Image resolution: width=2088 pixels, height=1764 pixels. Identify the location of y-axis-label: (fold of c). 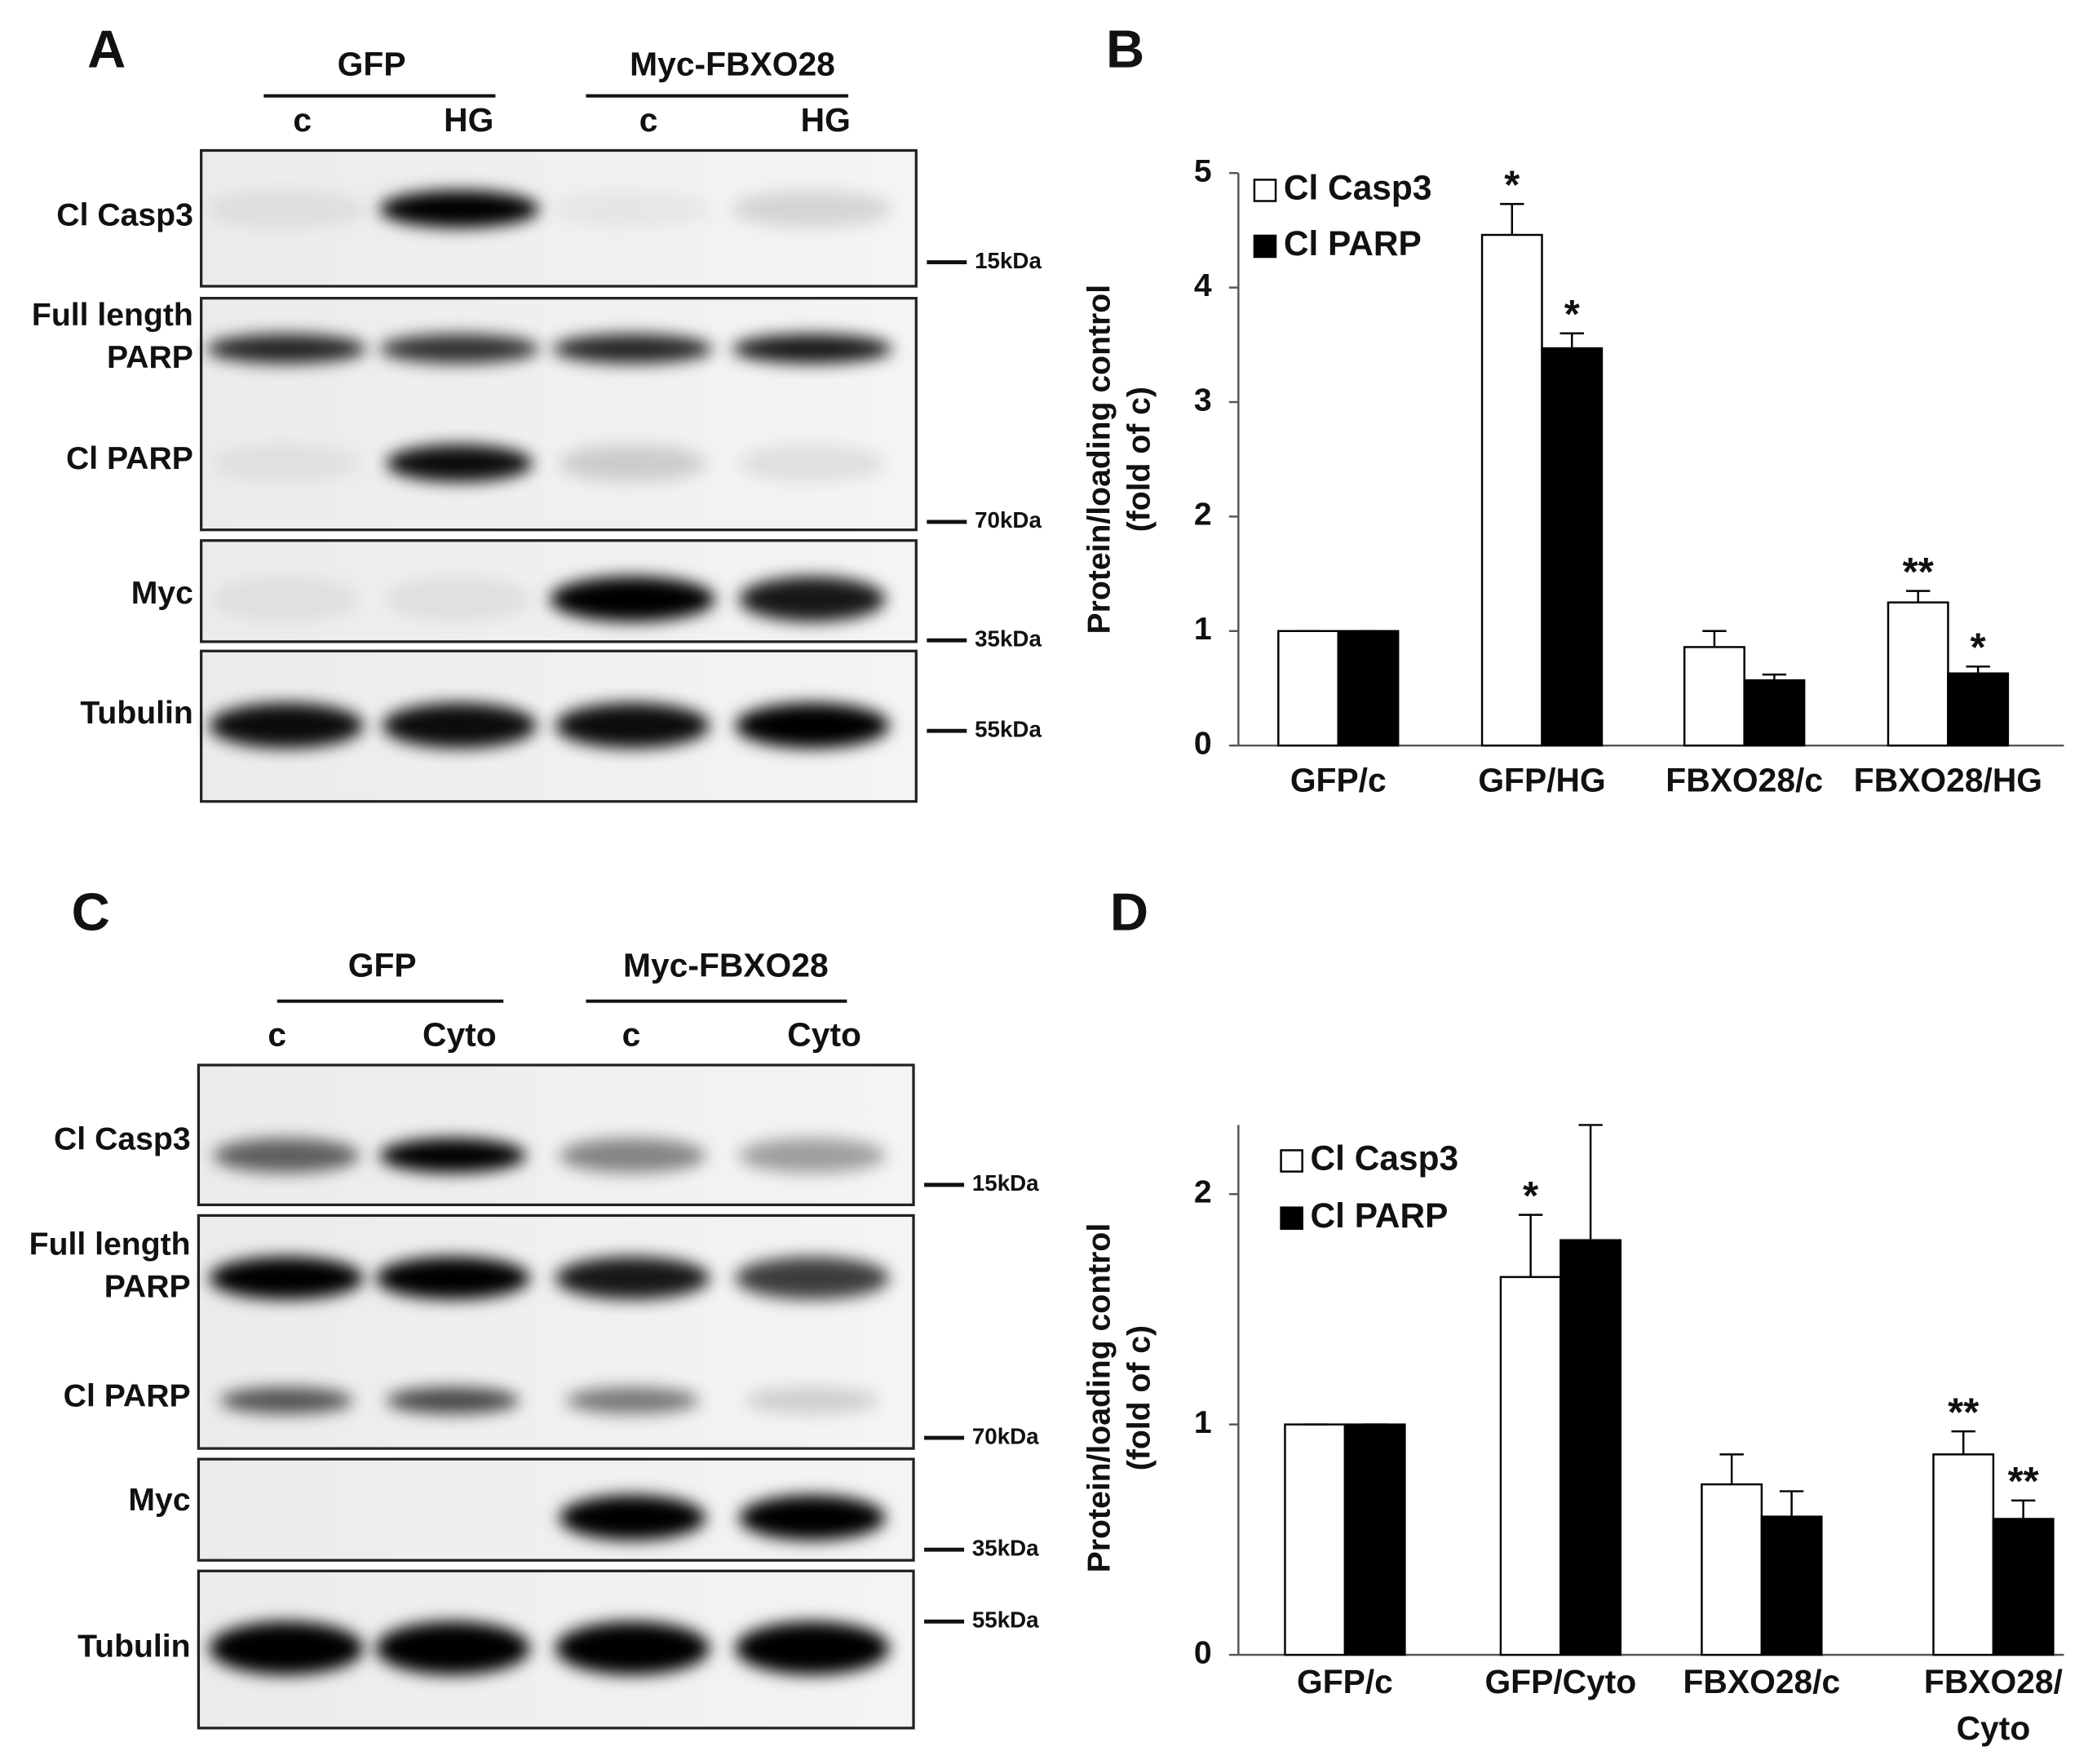
(1139, 1397).